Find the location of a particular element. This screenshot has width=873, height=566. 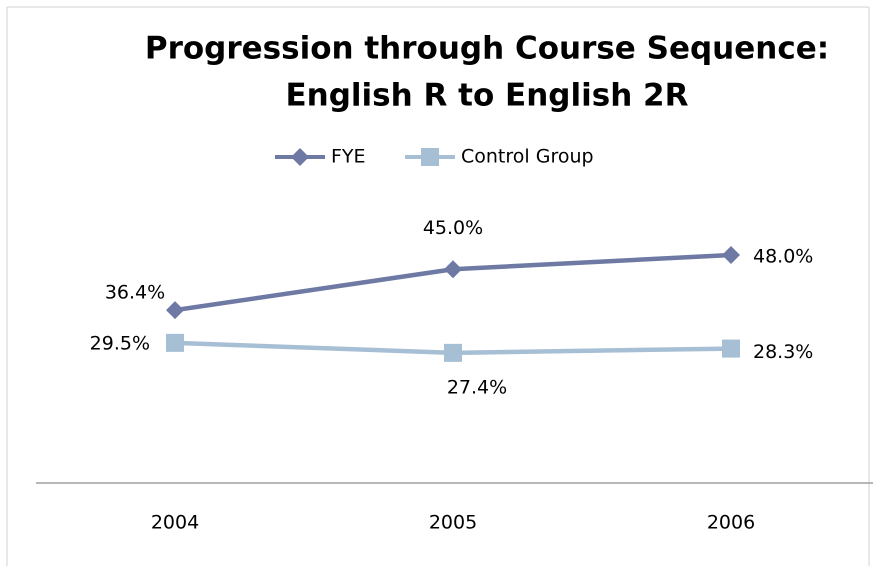

legend-label: FYE is located at coordinates (348, 157).